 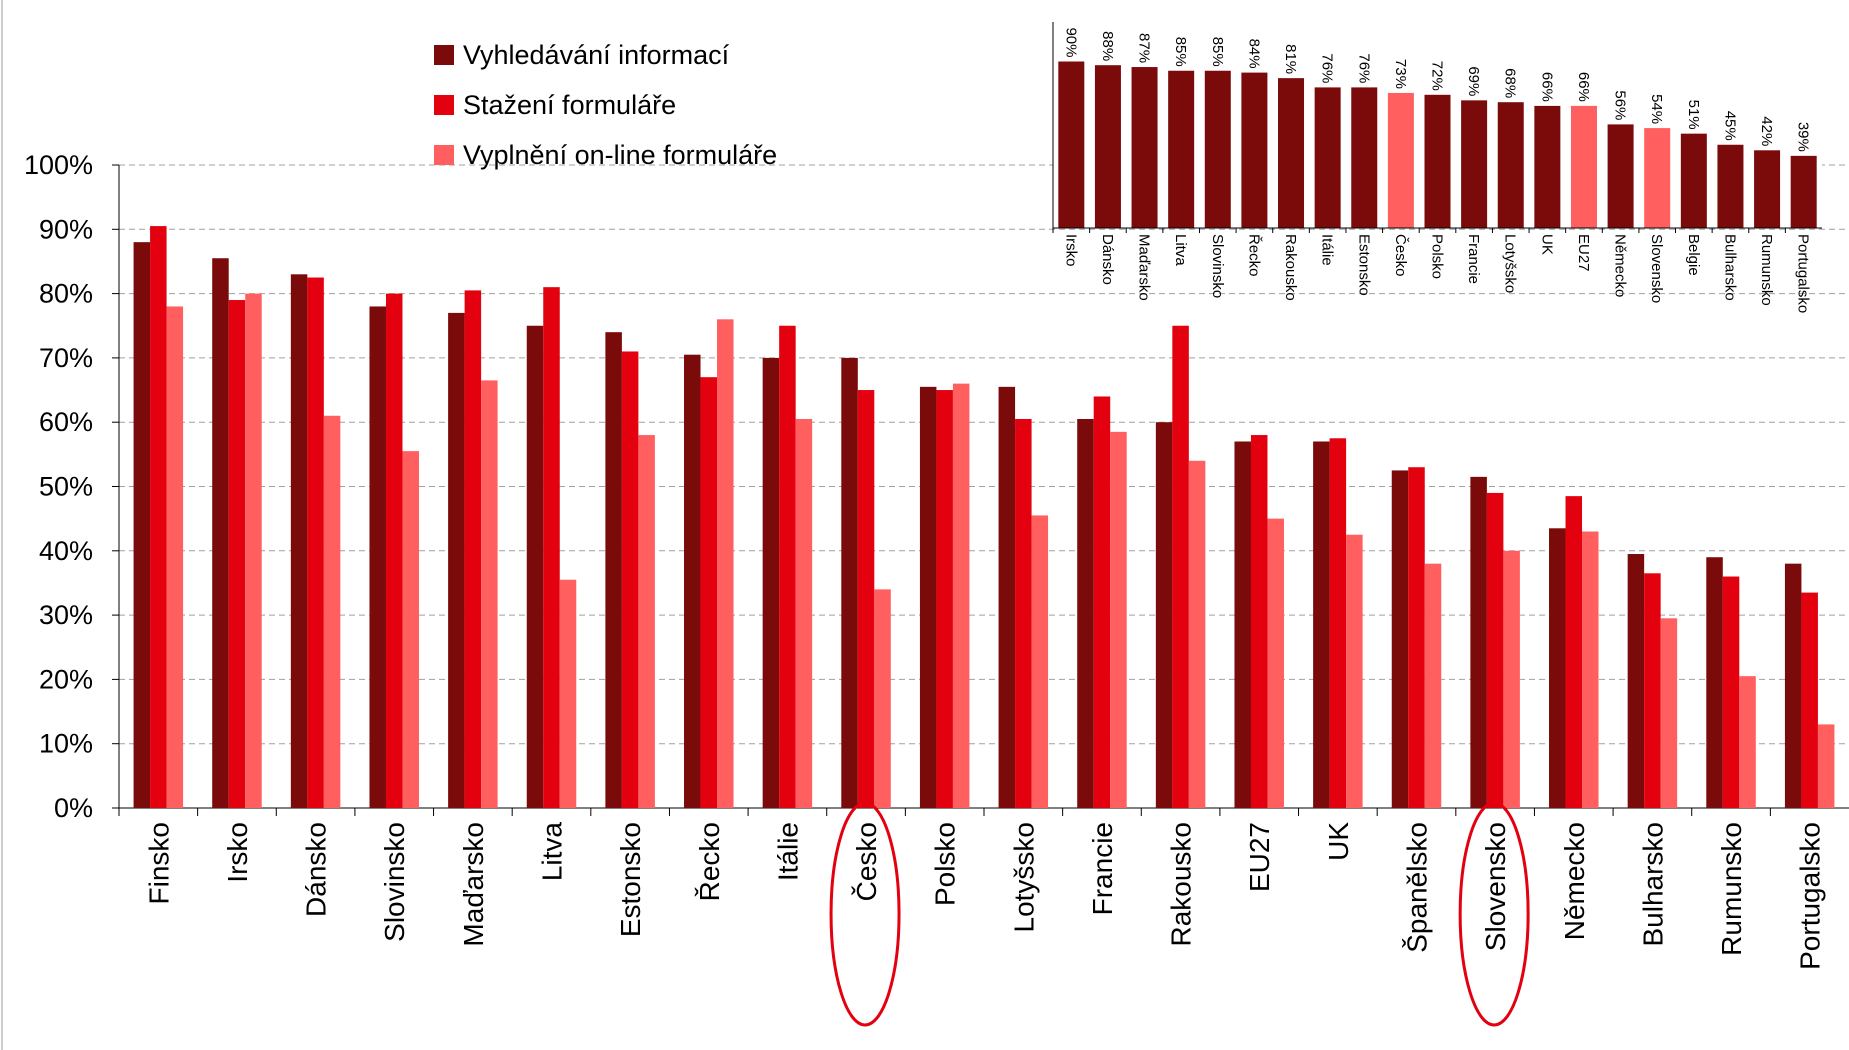 What do you see at coordinates (1217, 266) in the screenshot?
I see `x-tick-label: Slovinsko` at bounding box center [1217, 266].